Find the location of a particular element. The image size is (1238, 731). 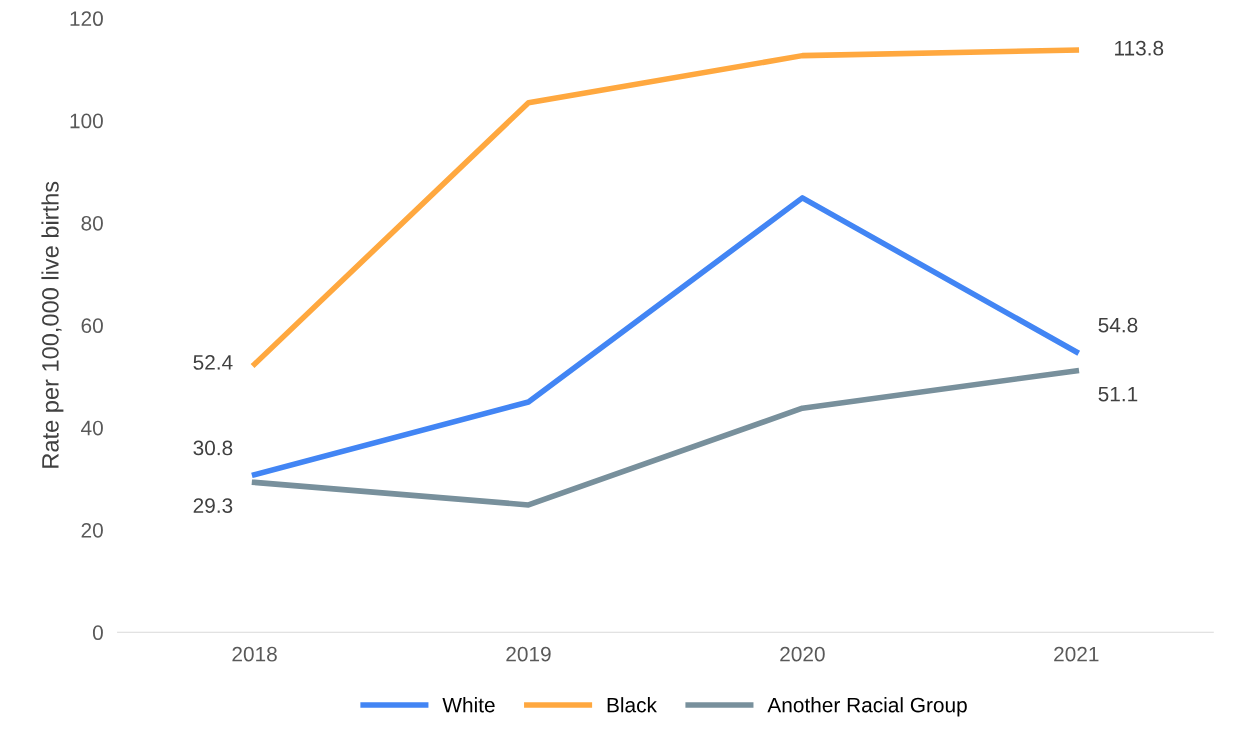

y-tick-label: 100 is located at coordinates (86, 121).